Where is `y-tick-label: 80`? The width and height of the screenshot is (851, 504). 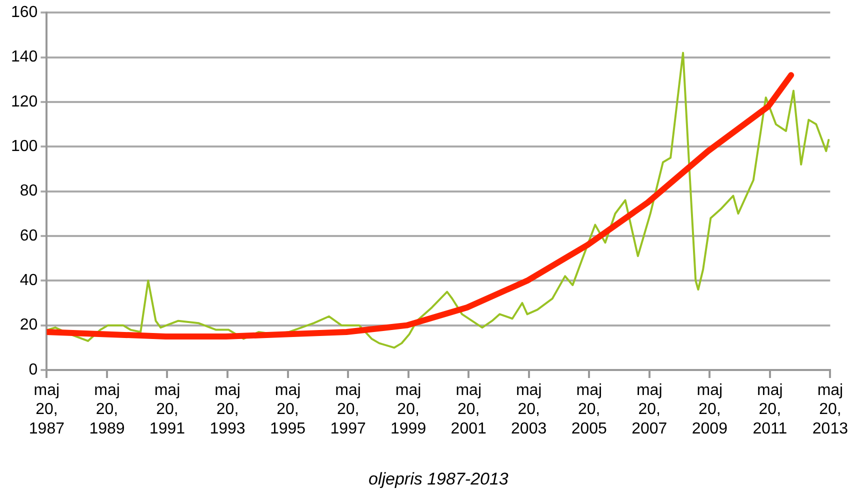 y-tick-label: 80 is located at coordinates (29, 191).